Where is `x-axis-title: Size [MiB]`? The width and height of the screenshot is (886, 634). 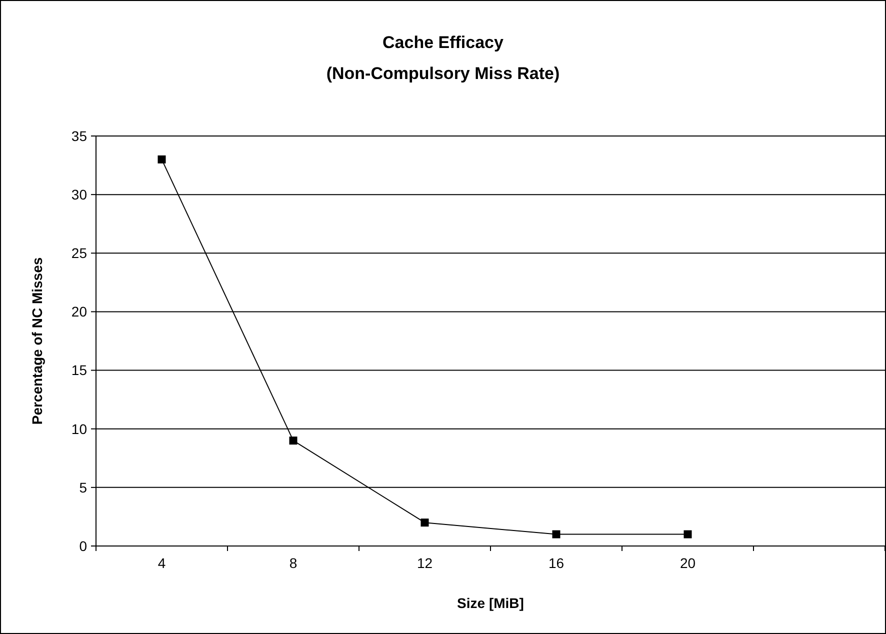
x-axis-title: Size [MiB] is located at coordinates (490, 603).